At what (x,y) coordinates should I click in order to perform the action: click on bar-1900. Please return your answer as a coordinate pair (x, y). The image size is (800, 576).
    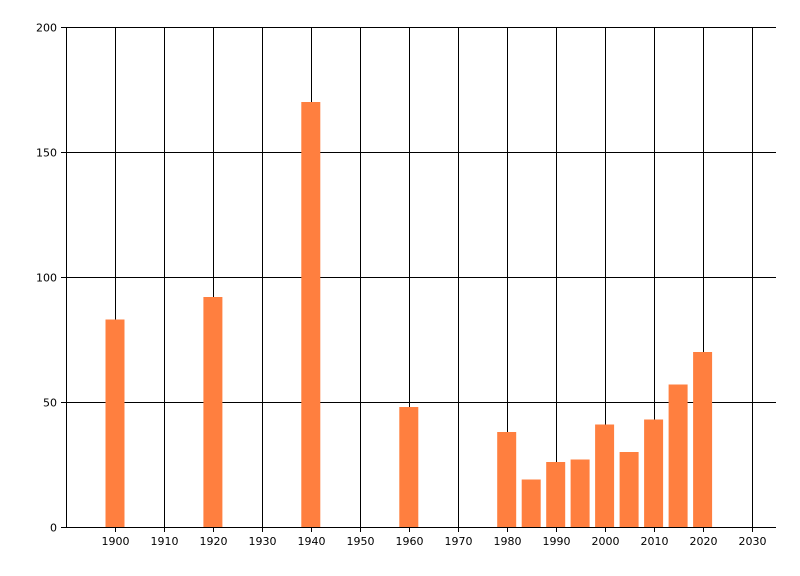
    Looking at the image, I should click on (115, 423).